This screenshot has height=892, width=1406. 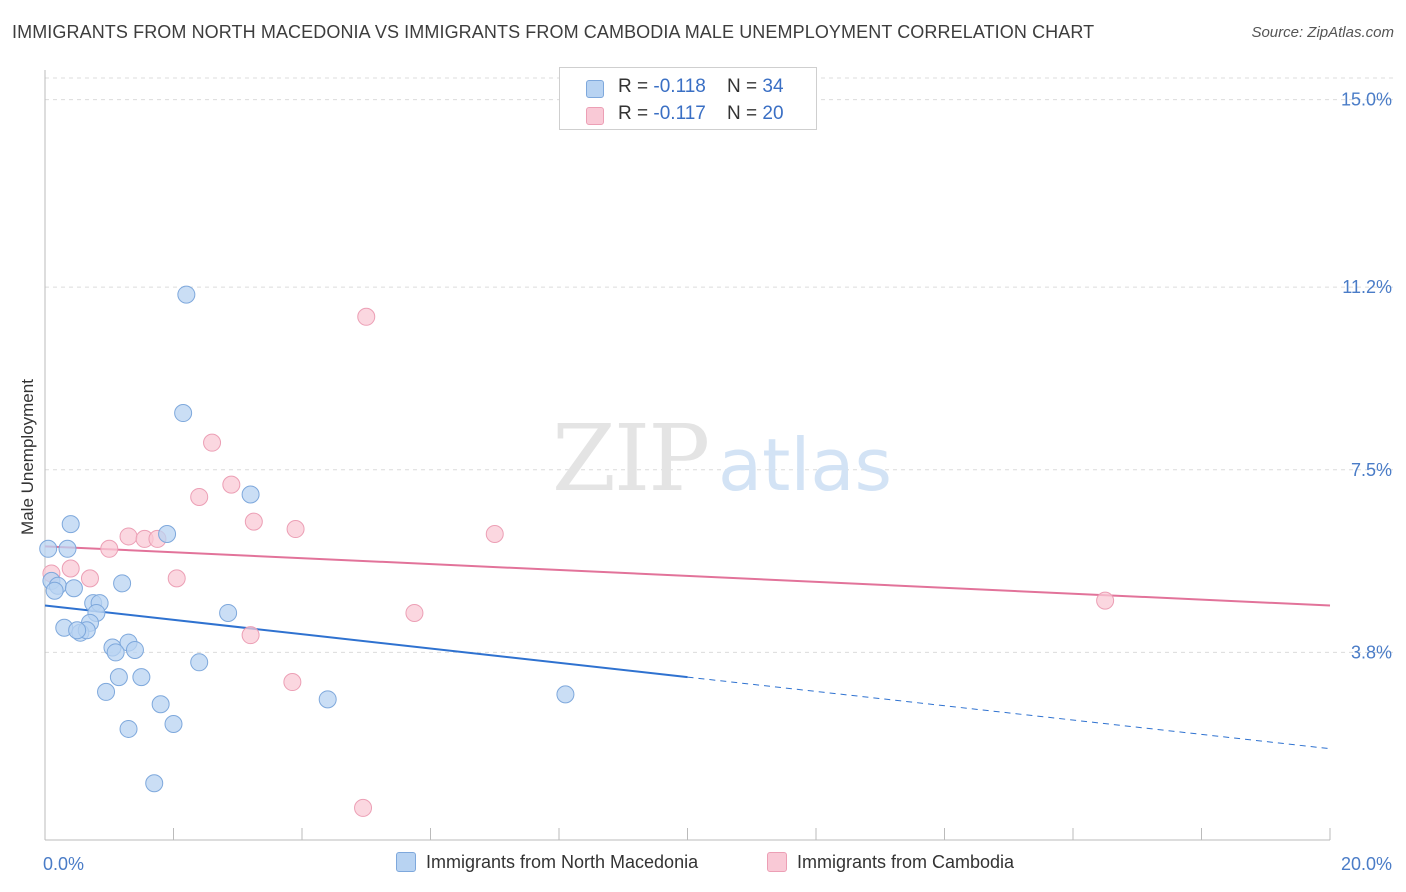 What do you see at coordinates (1371, 470) in the screenshot?
I see `y-tick-label: 7.5%` at bounding box center [1371, 470].